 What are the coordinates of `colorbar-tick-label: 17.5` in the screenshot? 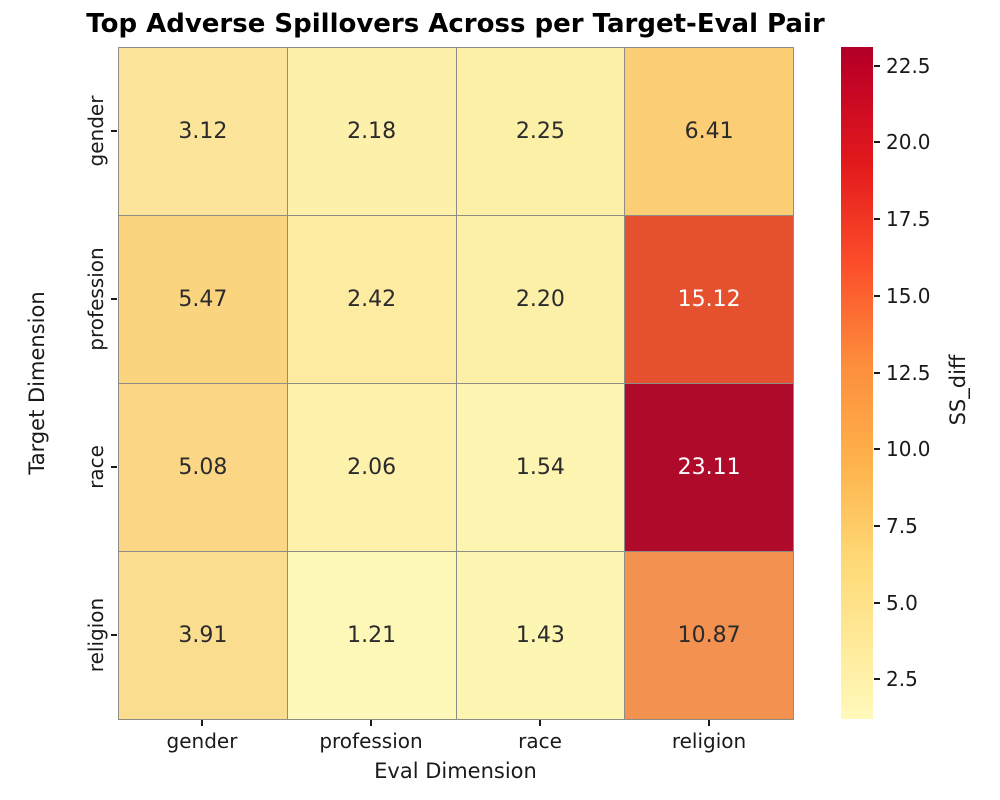 It's located at (908, 219).